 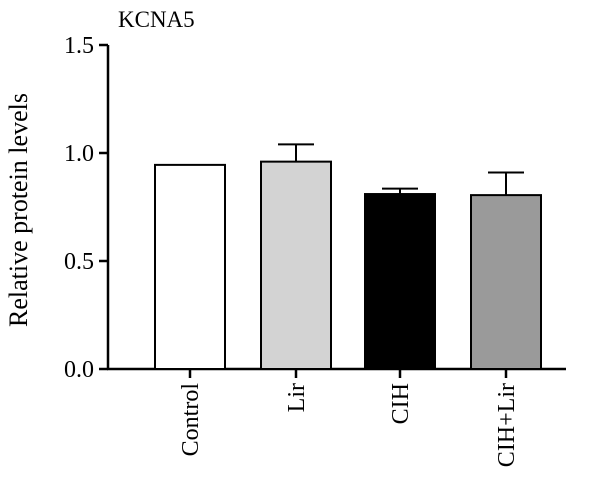 I want to click on x-tick-label: CIH, so click(x=401, y=403).